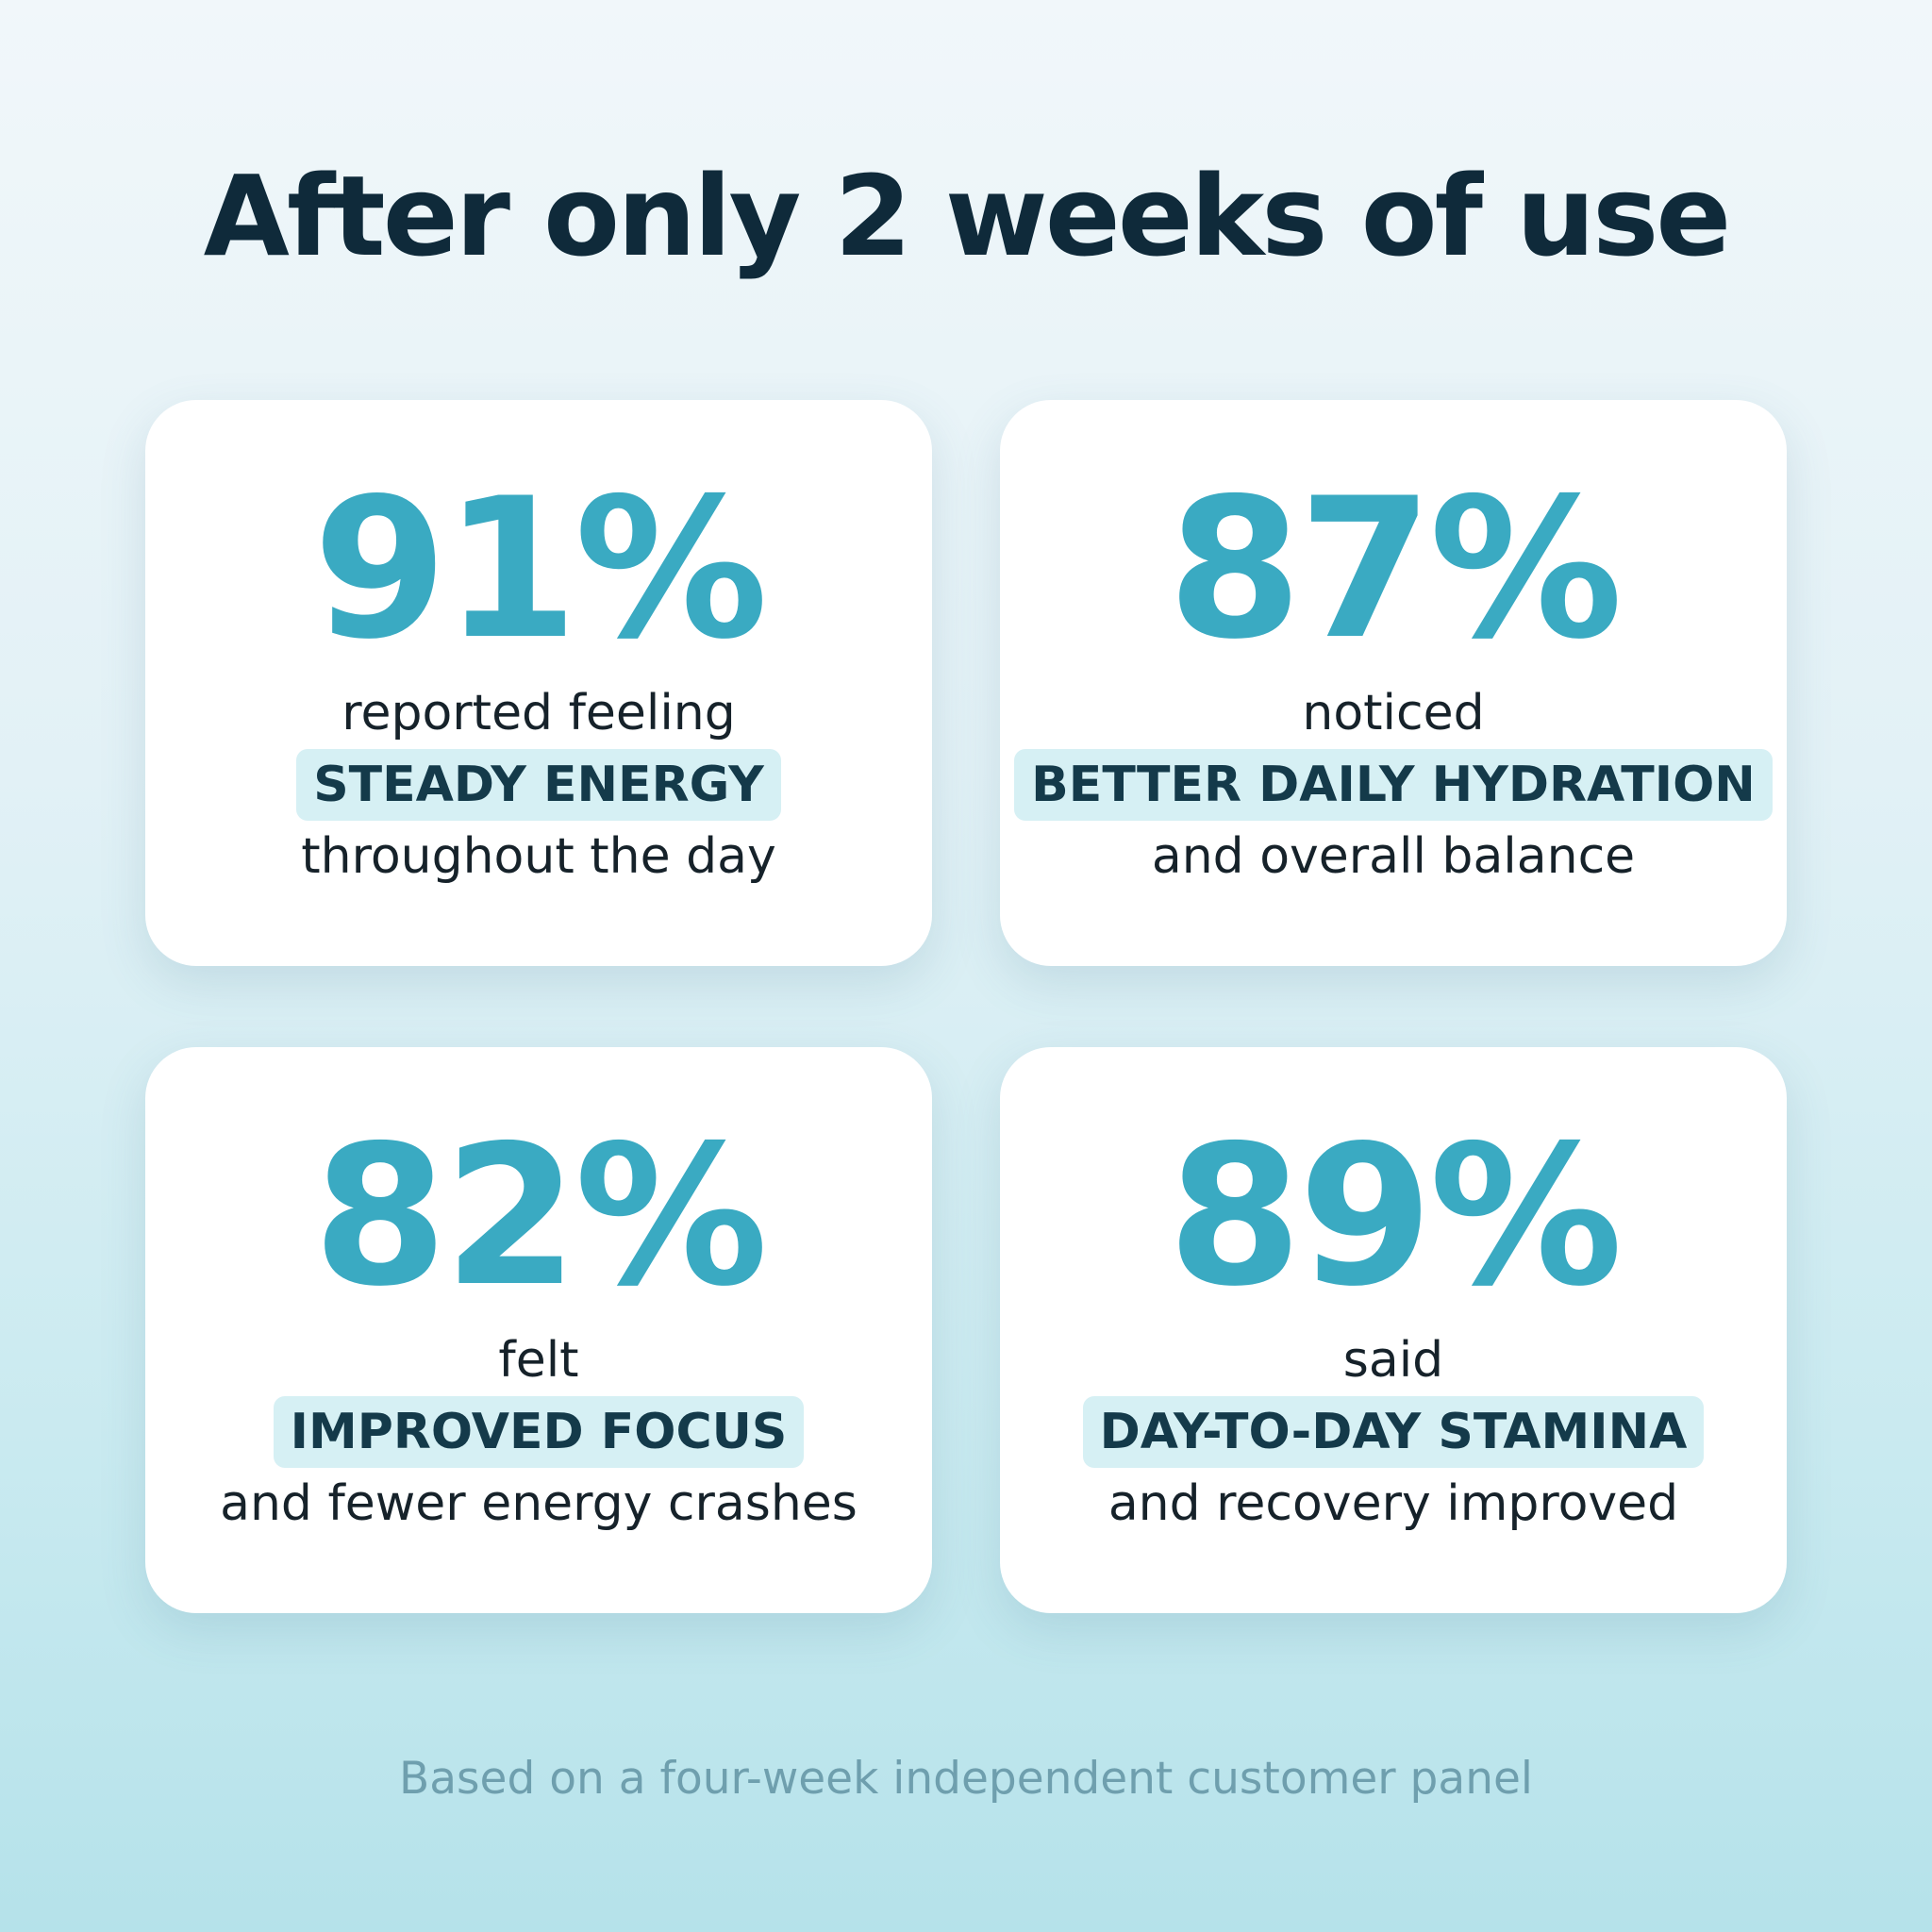 This screenshot has height=1932, width=1932. What do you see at coordinates (539, 856) in the screenshot?
I see `trail-text: throughout the day` at bounding box center [539, 856].